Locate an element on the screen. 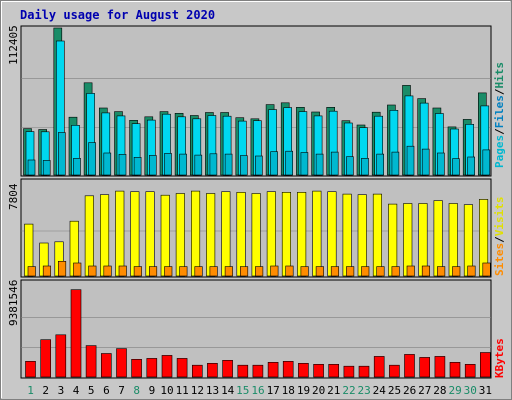  day-label: 5 is located at coordinates (91, 390).